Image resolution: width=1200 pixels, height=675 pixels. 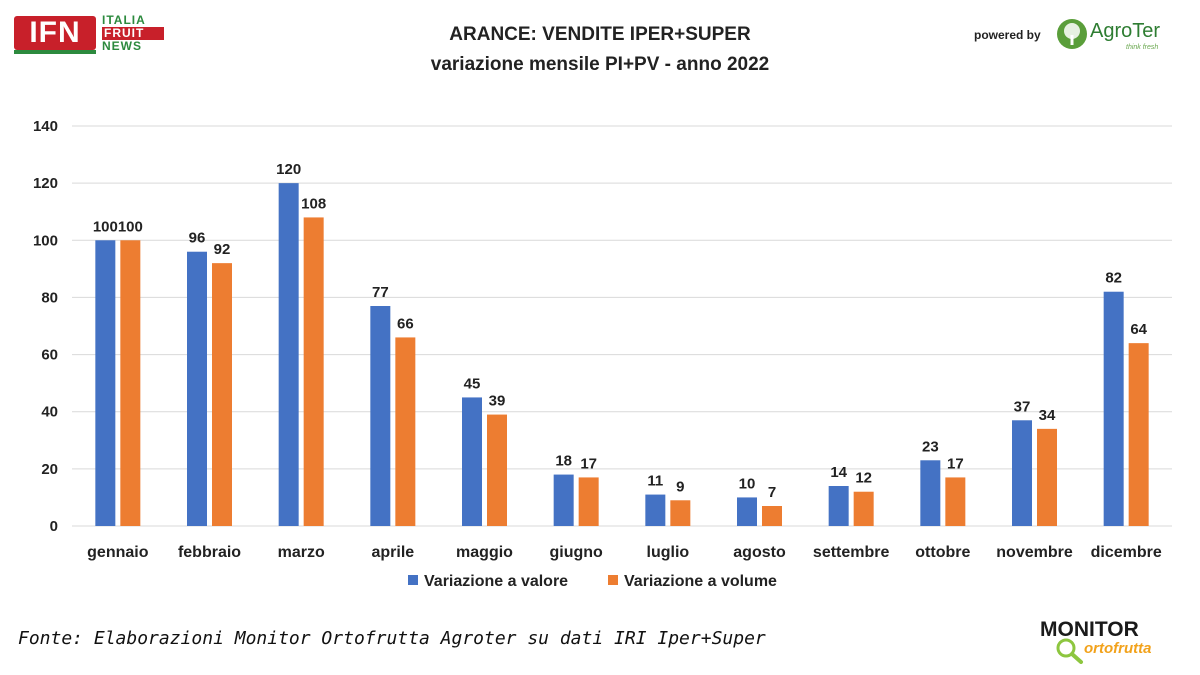 What do you see at coordinates (197, 238) in the screenshot?
I see `data-label-valore-febbraio: 96` at bounding box center [197, 238].